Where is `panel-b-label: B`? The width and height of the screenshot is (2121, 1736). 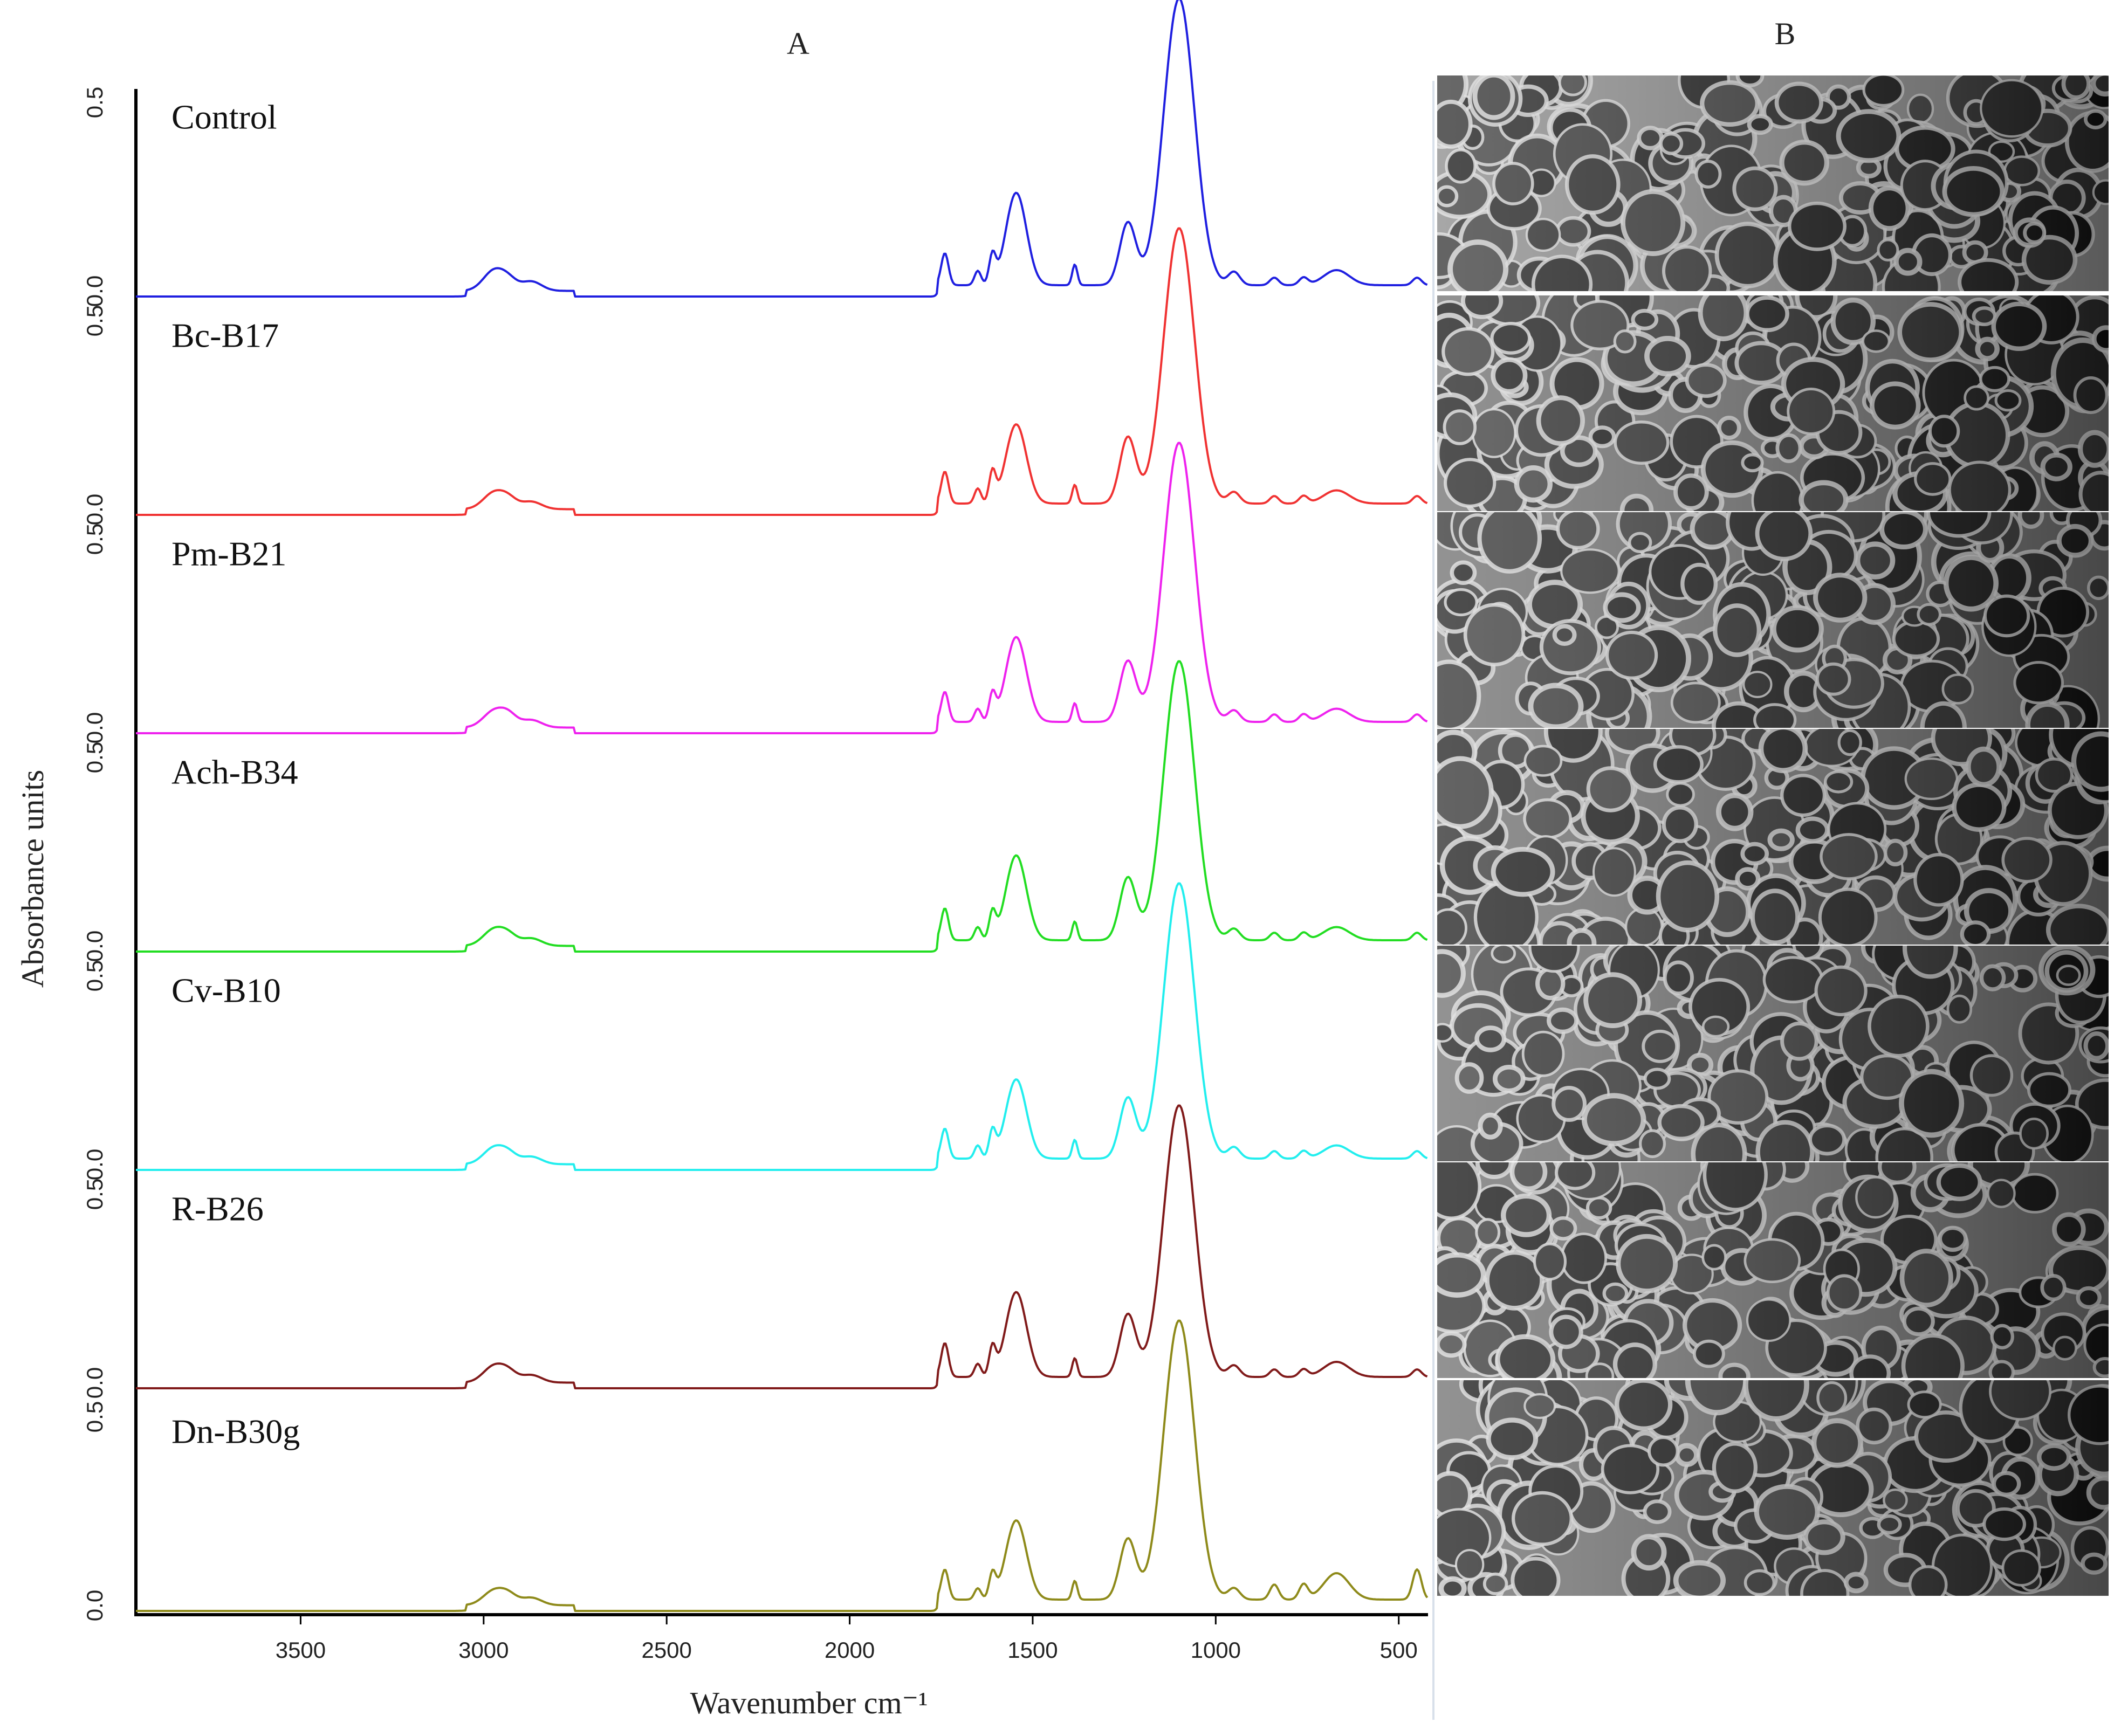
panel-b-label: B is located at coordinates (1785, 33).